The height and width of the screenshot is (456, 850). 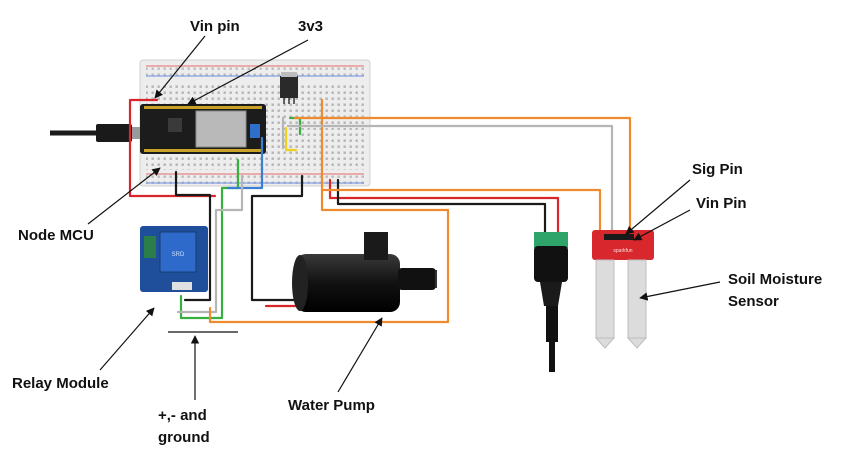 What do you see at coordinates (289, 88) in the screenshot?
I see `voltage-regulator` at bounding box center [289, 88].